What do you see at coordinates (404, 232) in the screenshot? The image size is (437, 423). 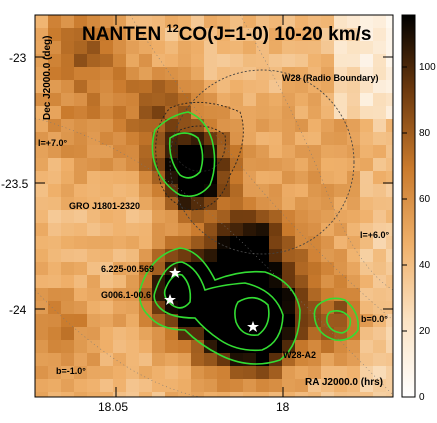 I see `colorbar-ticks` at bounding box center [404, 232].